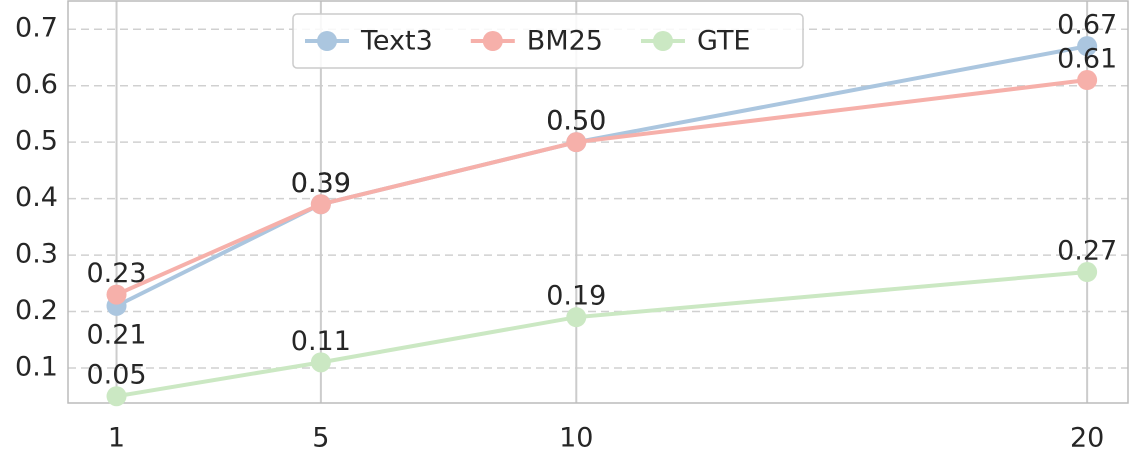 The image size is (1137, 455). What do you see at coordinates (576, 438) in the screenshot?
I see `x-tick-label: 10` at bounding box center [576, 438].